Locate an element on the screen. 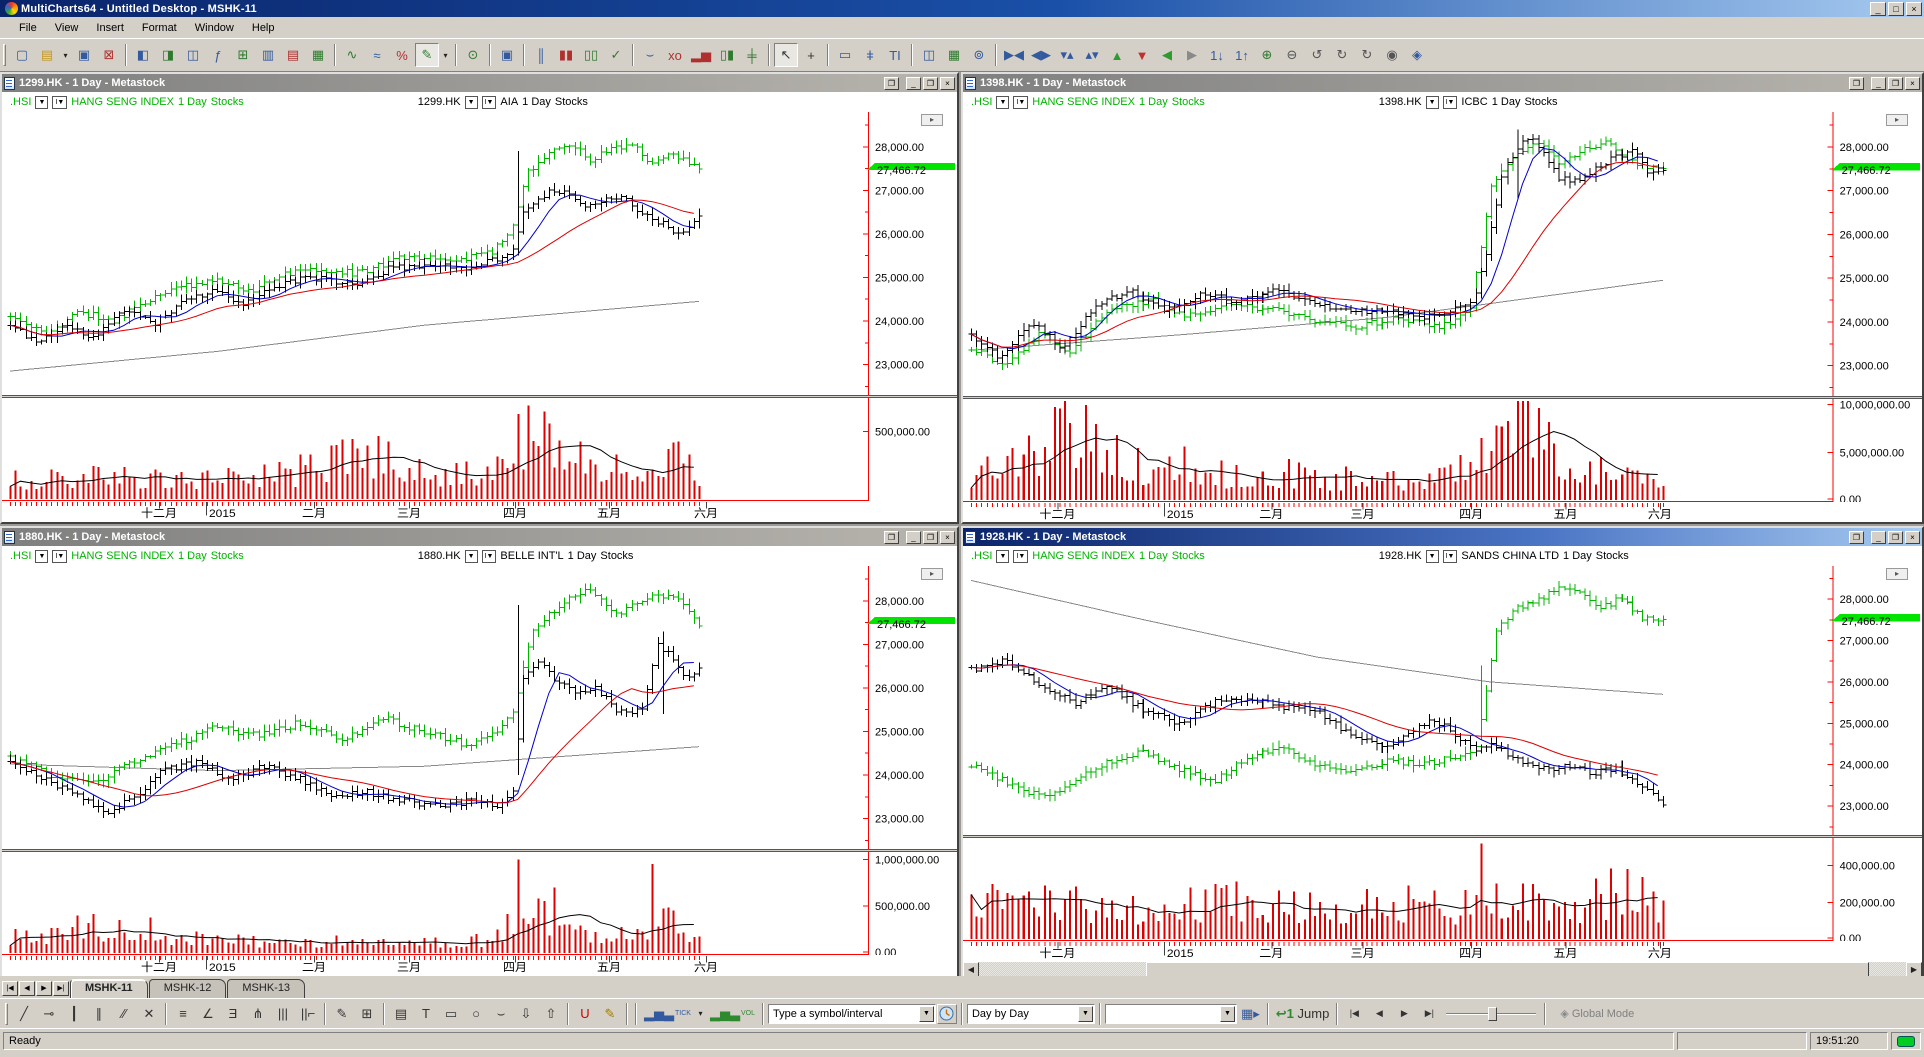 The height and width of the screenshot is (1057, 1924). format-instrument-button: ◨ is located at coordinates (168, 55).